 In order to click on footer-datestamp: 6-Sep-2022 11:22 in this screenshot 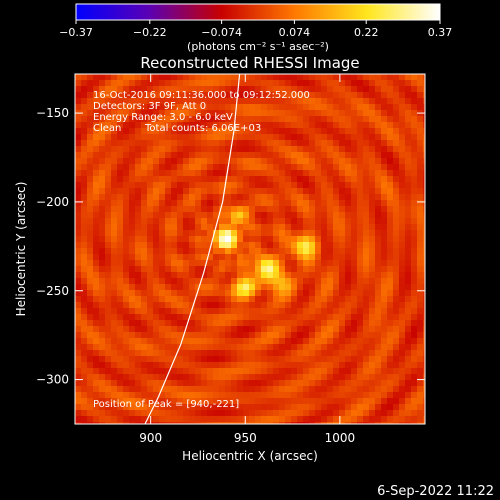, I will do `click(435, 491)`.